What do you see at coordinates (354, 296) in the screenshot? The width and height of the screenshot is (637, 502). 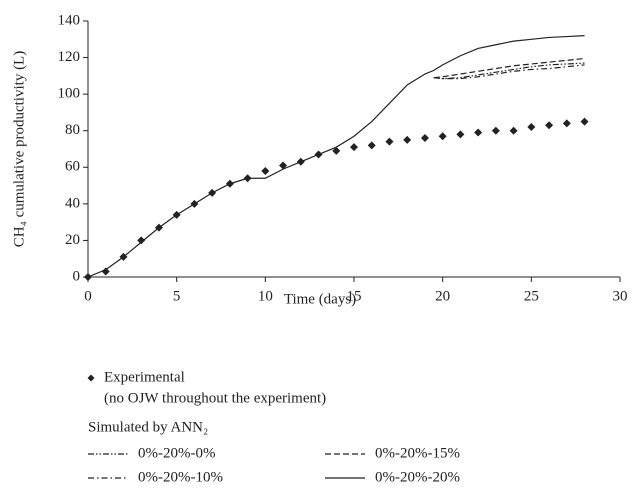 I see `x-tick-label: 15` at bounding box center [354, 296].